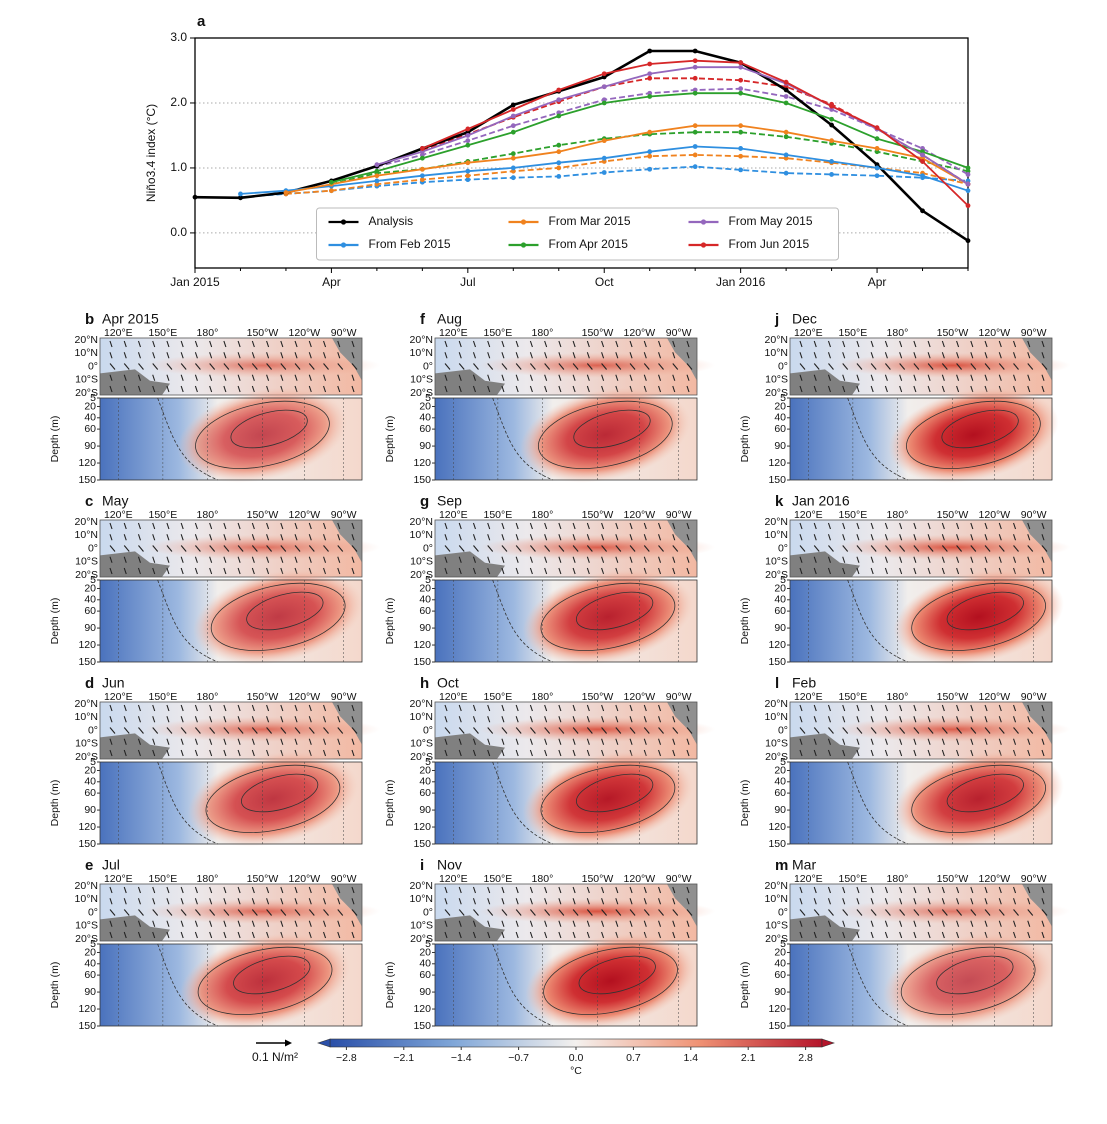 Image resolution: width=1107 pixels, height=1124 pixels. I want to click on lon-label: 150°E, so click(853, 879).